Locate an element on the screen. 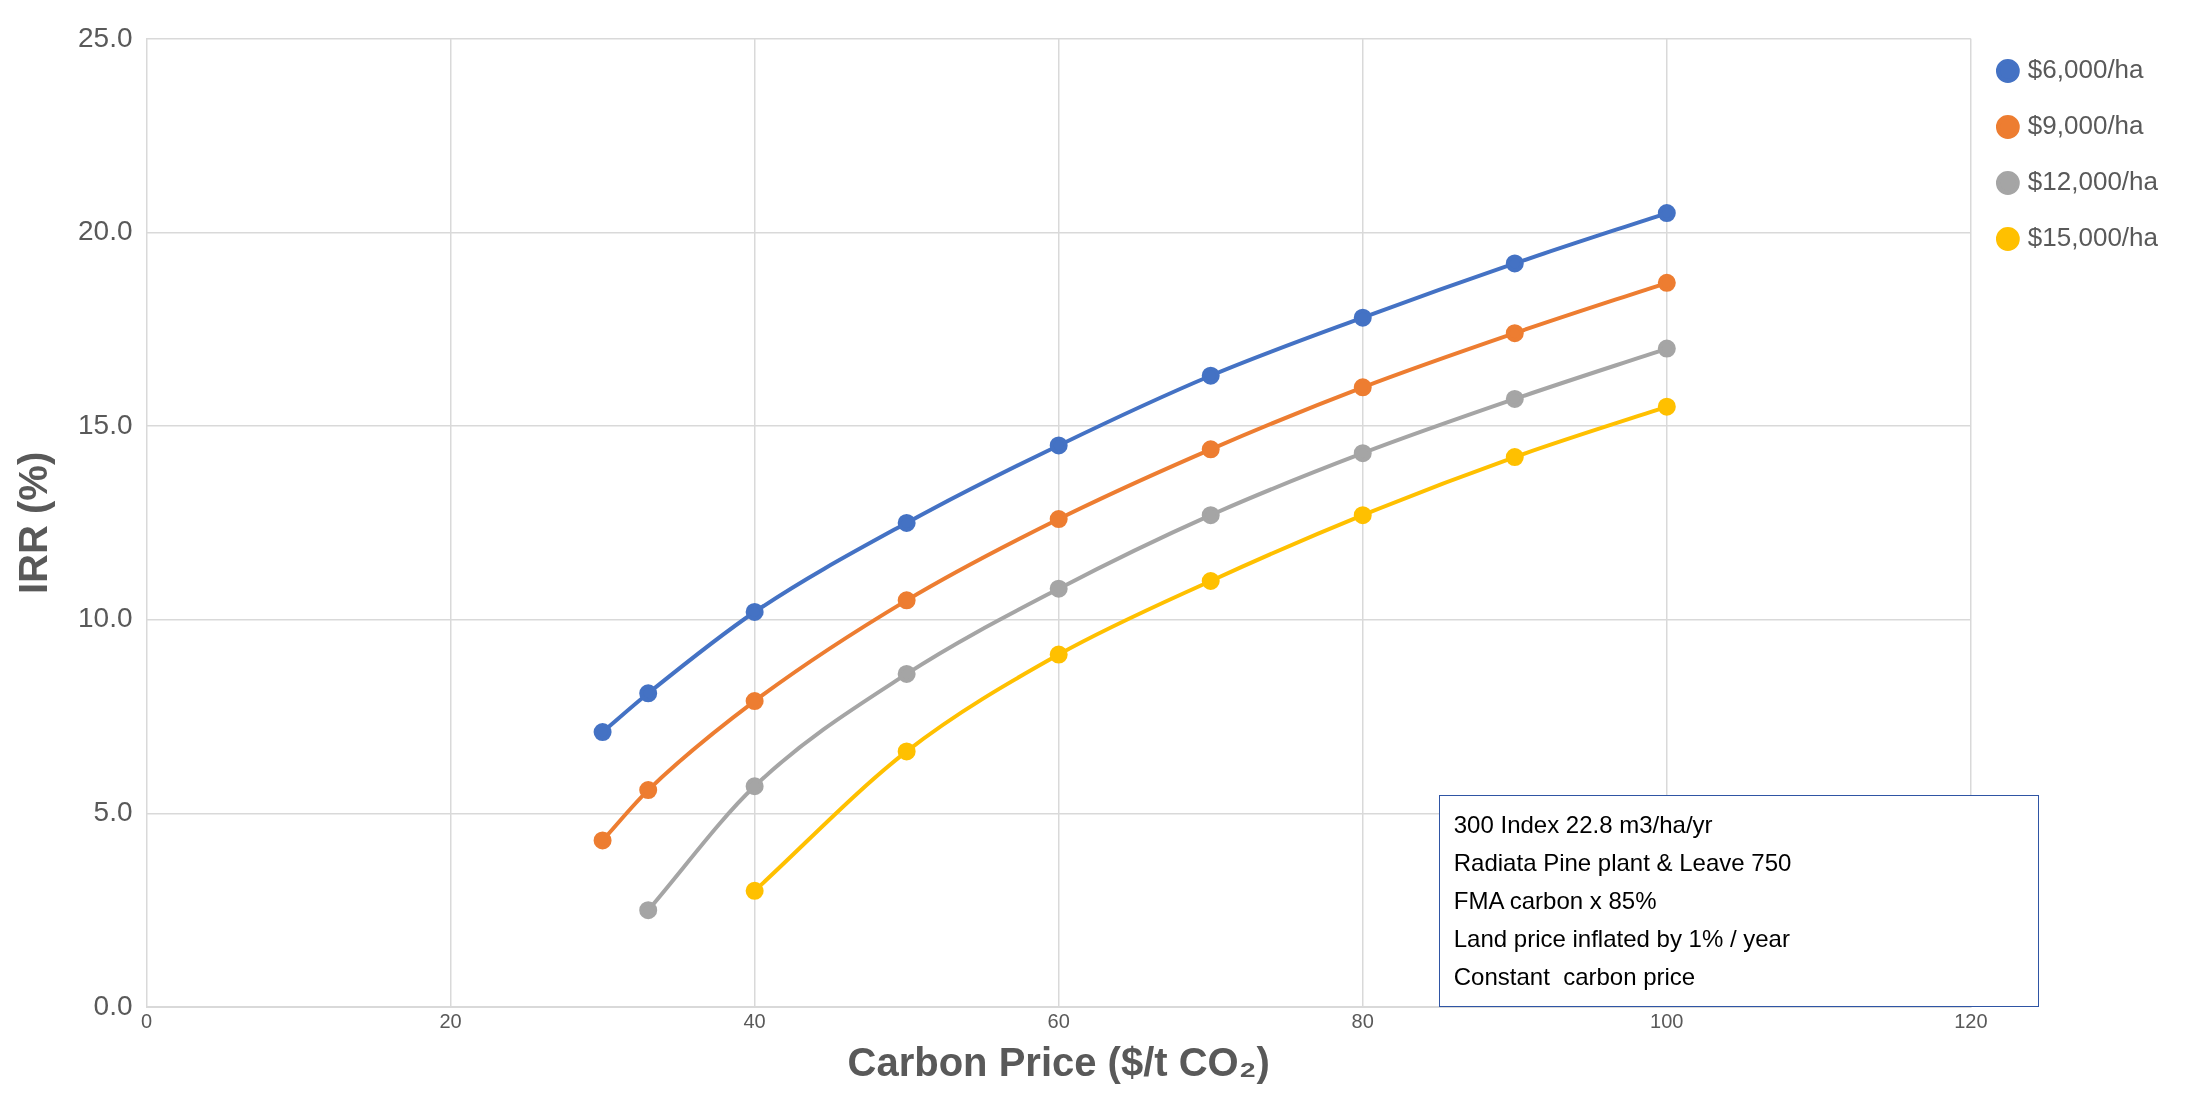 This screenshot has height=1103, width=2187. y-tick-label: 0.0 is located at coordinates (113, 1005).